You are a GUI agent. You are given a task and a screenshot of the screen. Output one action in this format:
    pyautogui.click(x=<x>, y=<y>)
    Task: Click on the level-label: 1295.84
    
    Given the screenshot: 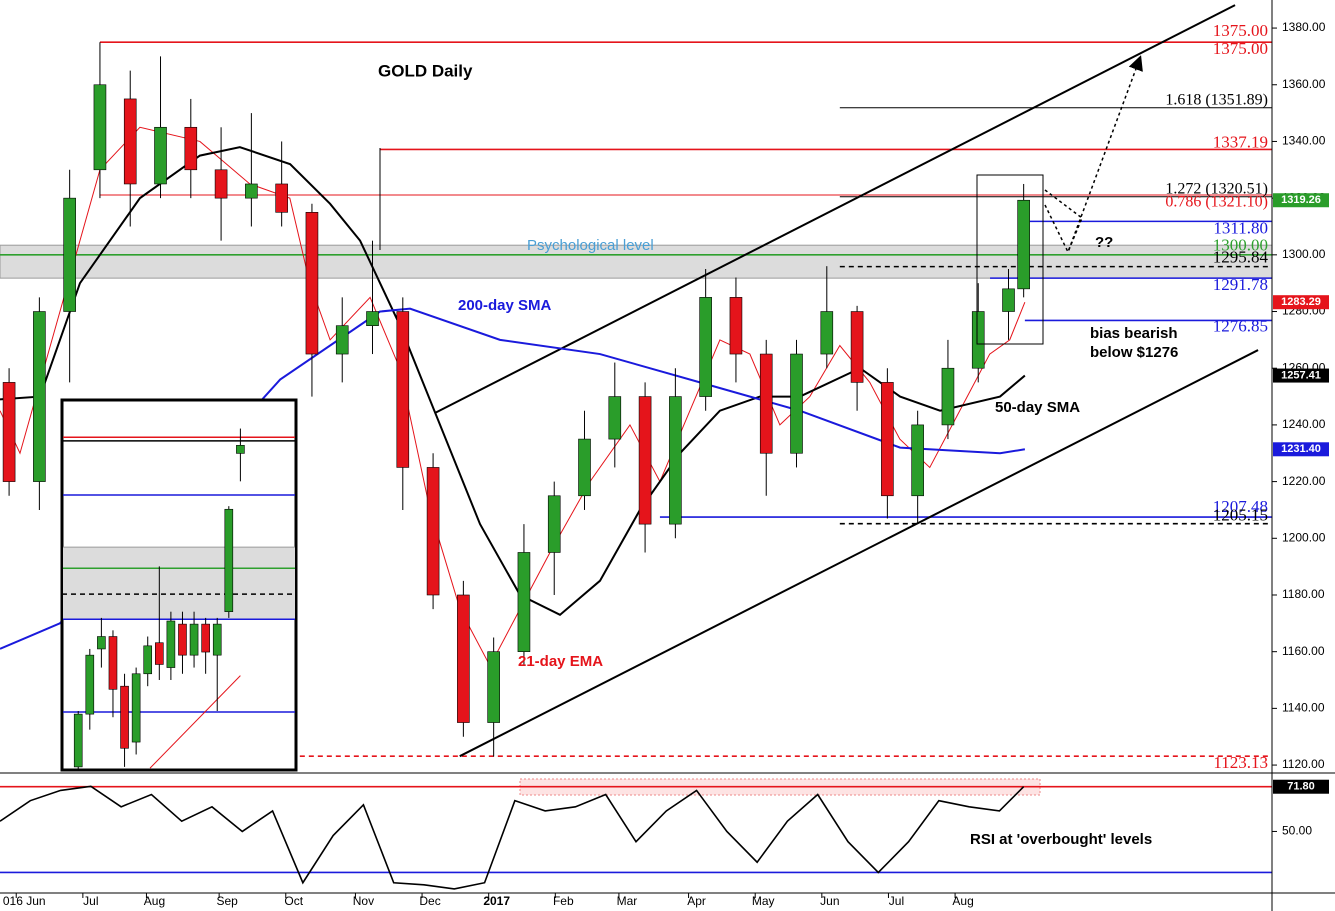 What is the action you would take?
    pyautogui.click(x=1241, y=257)
    